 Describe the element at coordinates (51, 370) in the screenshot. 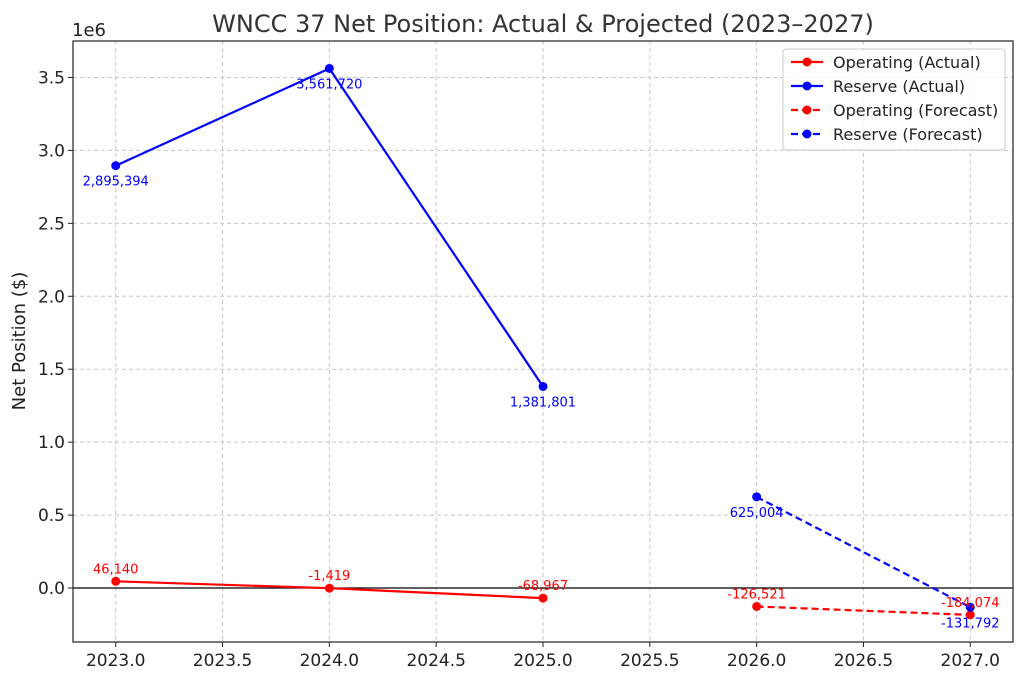

I see `y-tick-label: 1.5` at that location.